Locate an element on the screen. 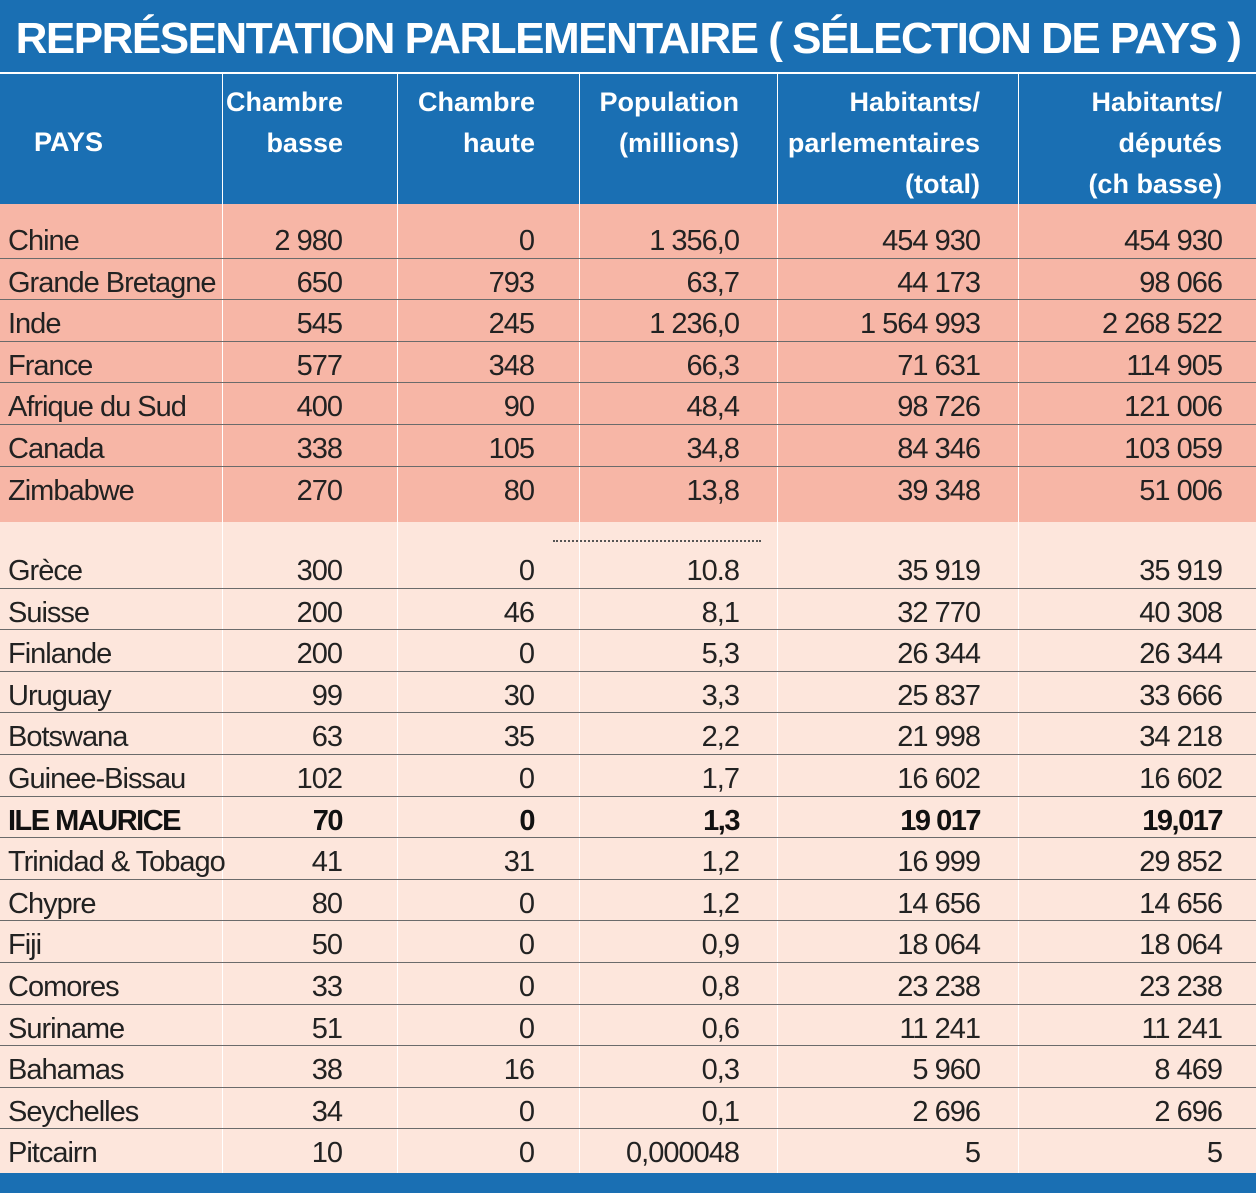 This screenshot has width=1256, height=1193. value-cell: 23 238 is located at coordinates (1181, 987).